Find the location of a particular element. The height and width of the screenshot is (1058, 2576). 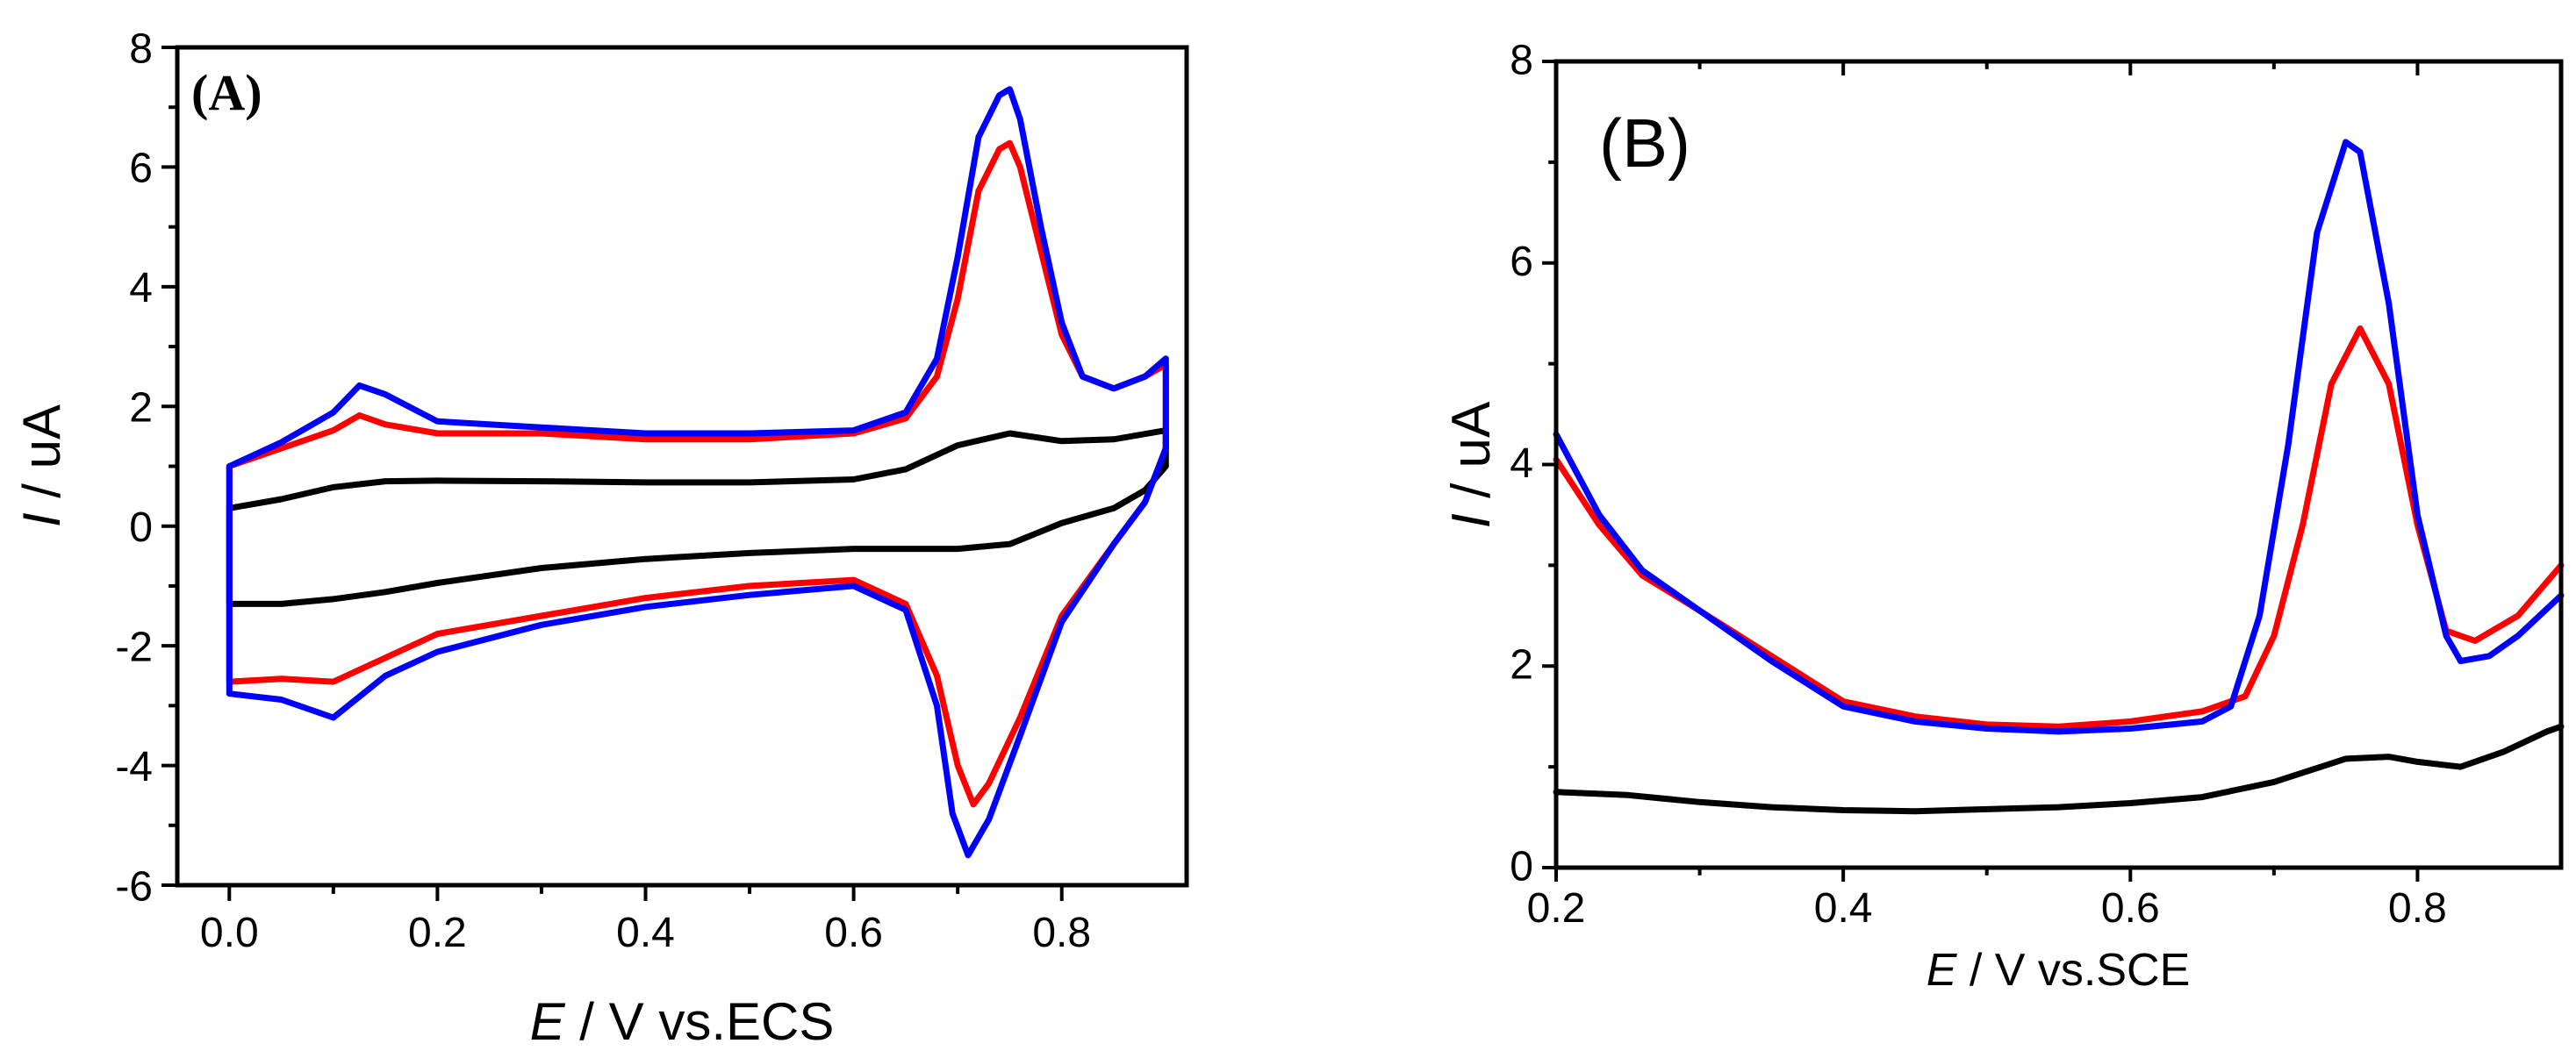

panel-a-series-black is located at coordinates (698, 517).